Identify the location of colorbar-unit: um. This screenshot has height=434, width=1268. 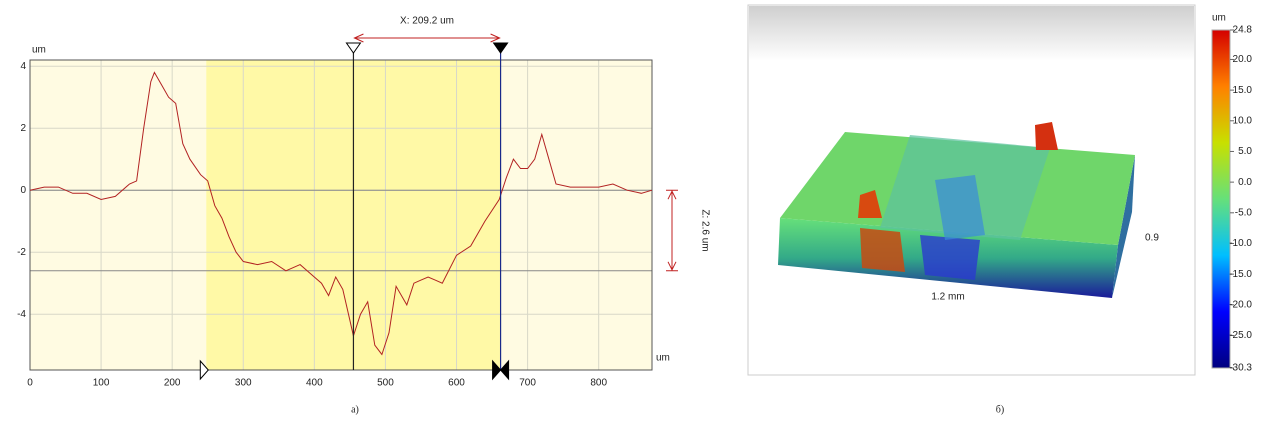
(1219, 18).